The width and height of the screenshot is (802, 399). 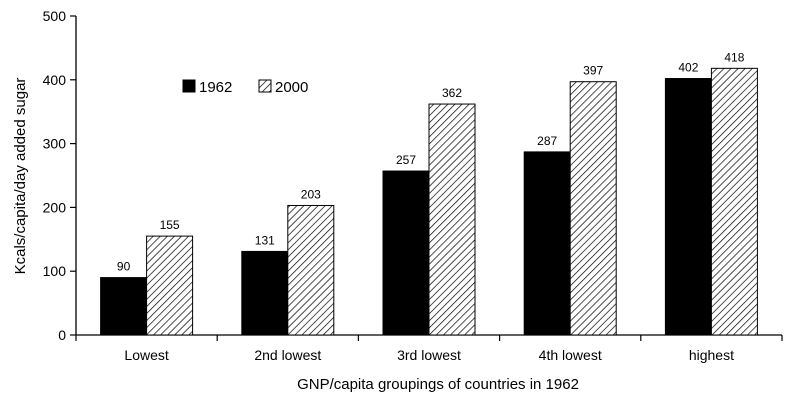 I want to click on x-tick-label: highest, so click(x=711, y=355).